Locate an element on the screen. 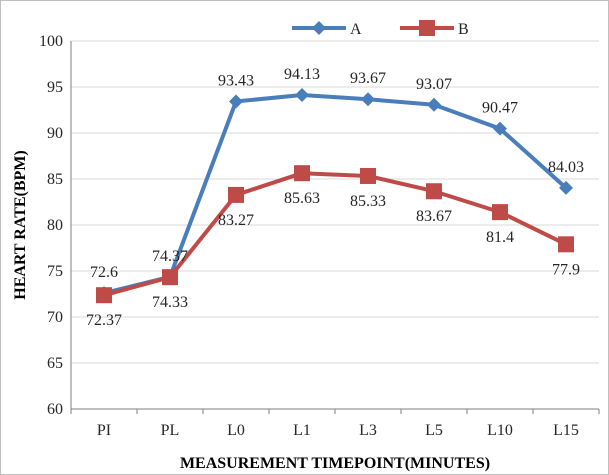 This screenshot has width=609, height=475. data-label-B: 83.27 is located at coordinates (236, 220).